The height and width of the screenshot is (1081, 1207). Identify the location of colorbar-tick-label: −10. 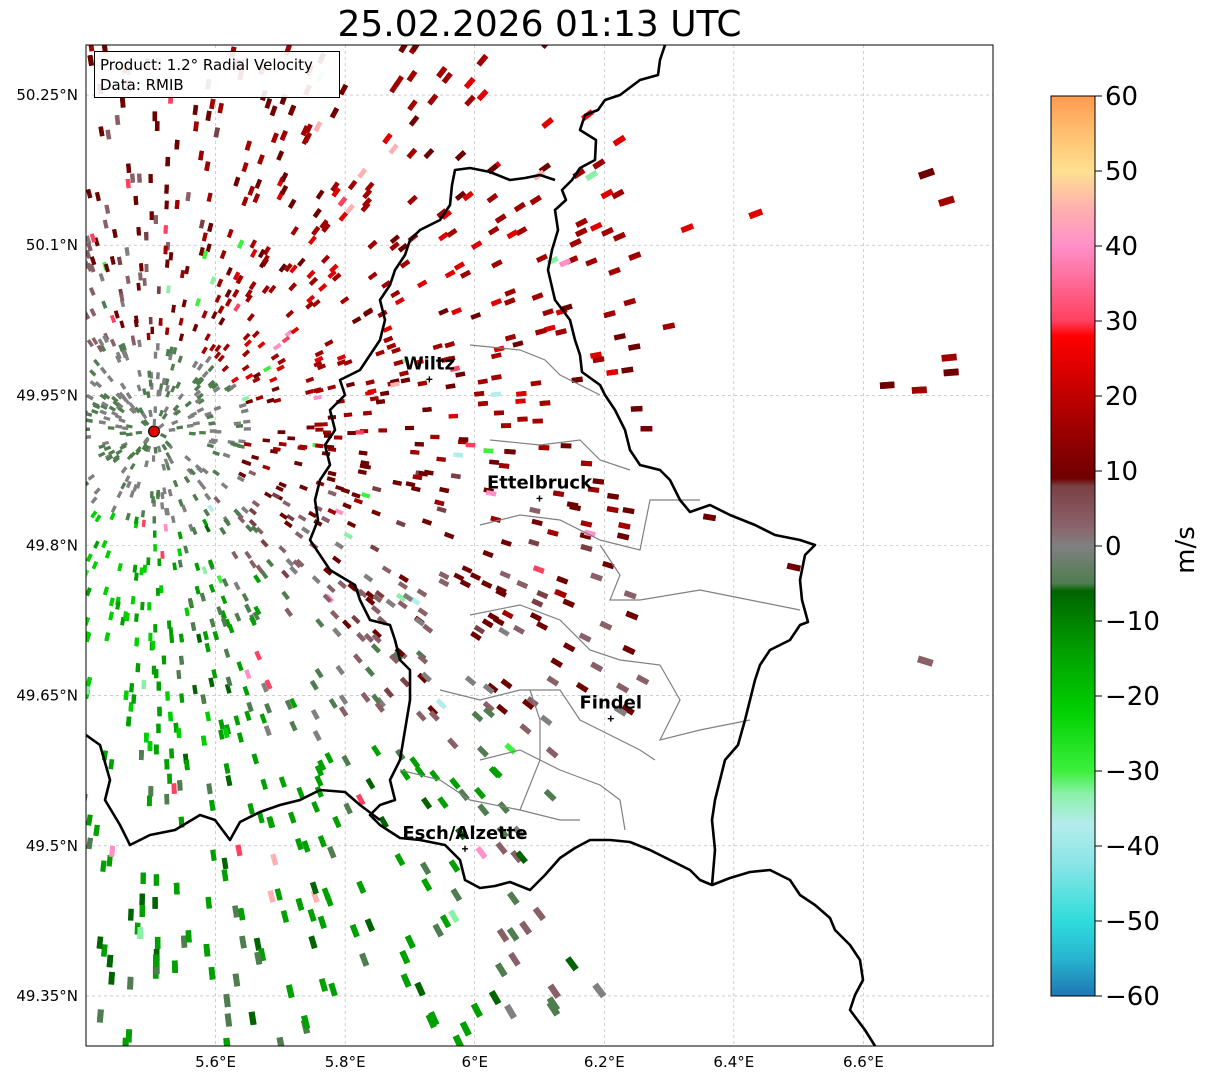
(1132, 622).